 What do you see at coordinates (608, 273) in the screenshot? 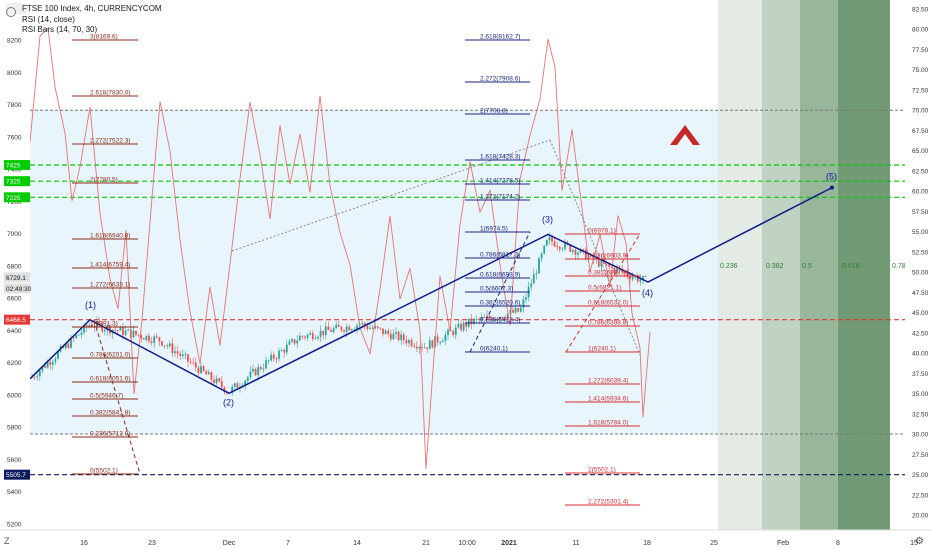
I see `fib-level-label: 0.382(6857.9)` at bounding box center [608, 273].